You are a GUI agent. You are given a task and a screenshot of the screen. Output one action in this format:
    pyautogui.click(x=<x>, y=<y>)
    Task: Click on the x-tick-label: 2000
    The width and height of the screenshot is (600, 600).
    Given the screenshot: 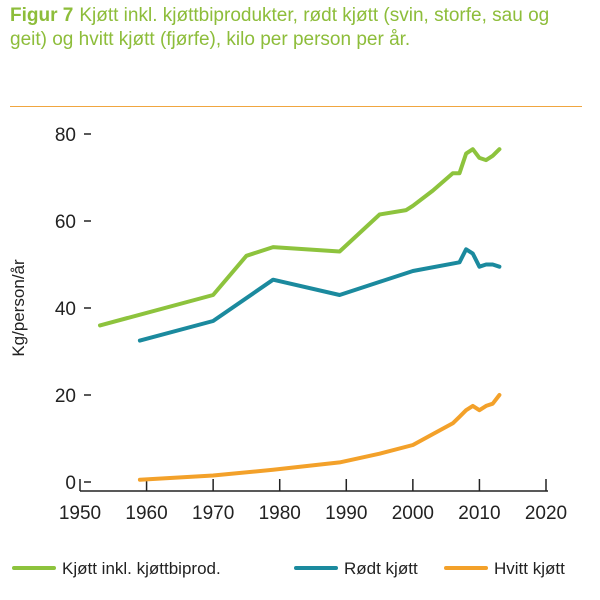 What is the action you would take?
    pyautogui.click(x=413, y=513)
    